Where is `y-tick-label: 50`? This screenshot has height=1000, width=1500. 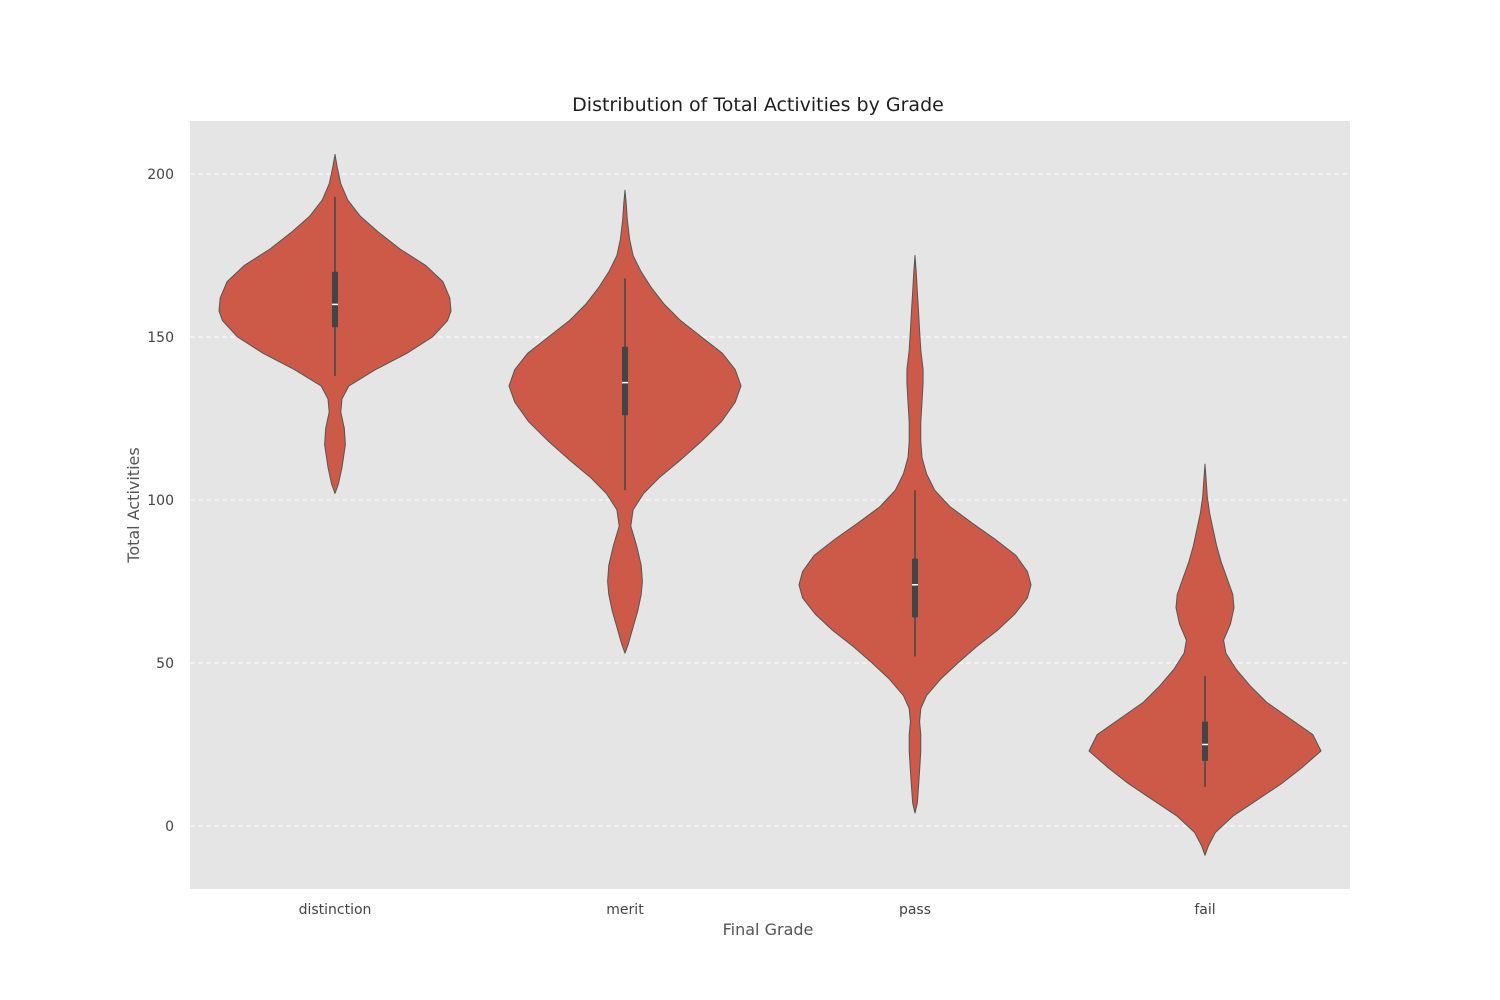 y-tick-label: 50 is located at coordinates (165, 664).